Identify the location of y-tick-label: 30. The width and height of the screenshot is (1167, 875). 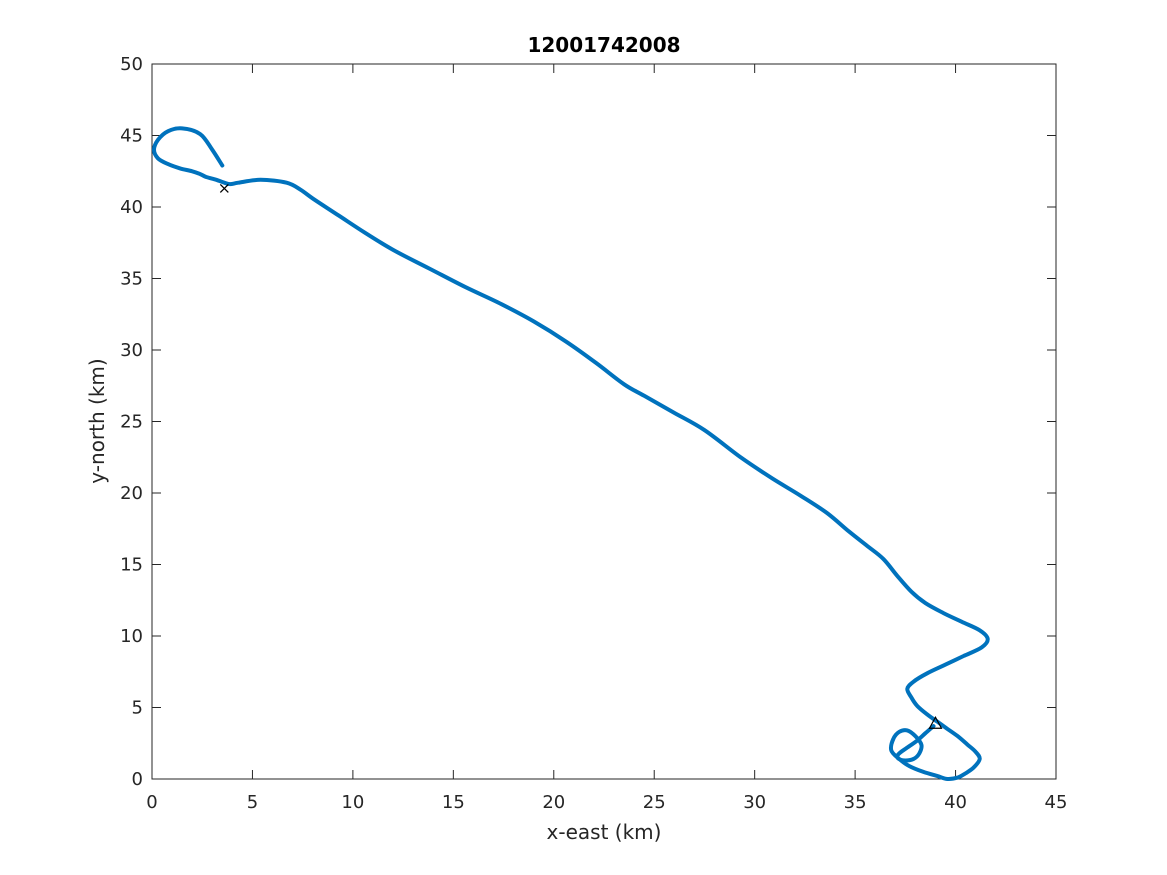
(131, 350).